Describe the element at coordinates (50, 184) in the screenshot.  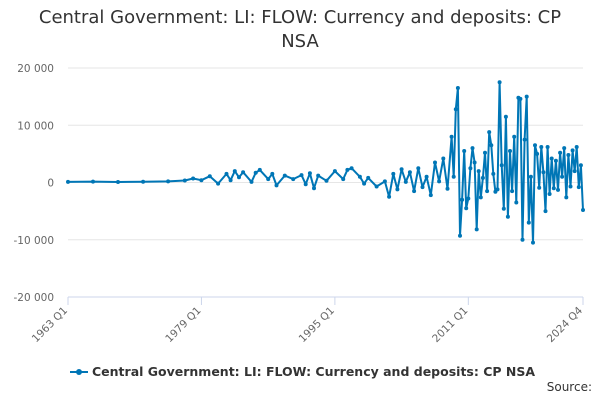
I see `y-tick-label: 0` at that location.